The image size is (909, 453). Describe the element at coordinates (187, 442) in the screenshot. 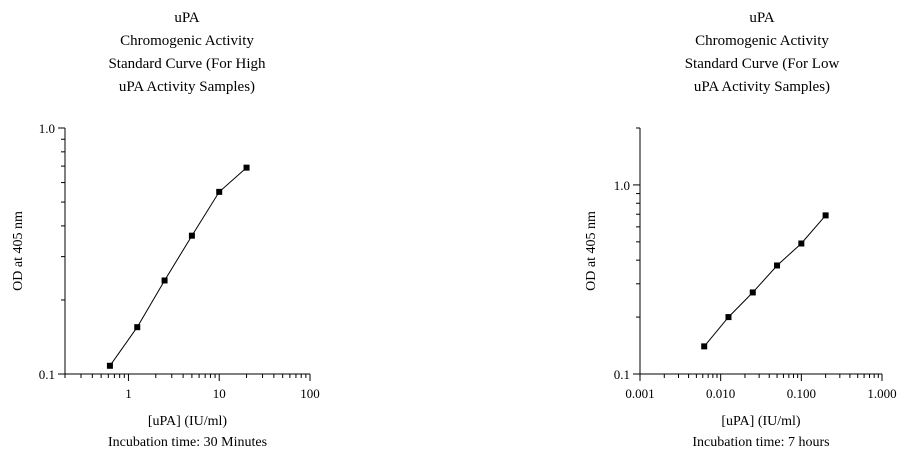

I see `incubation-time-label: Incubation time: 30 Minutes` at that location.